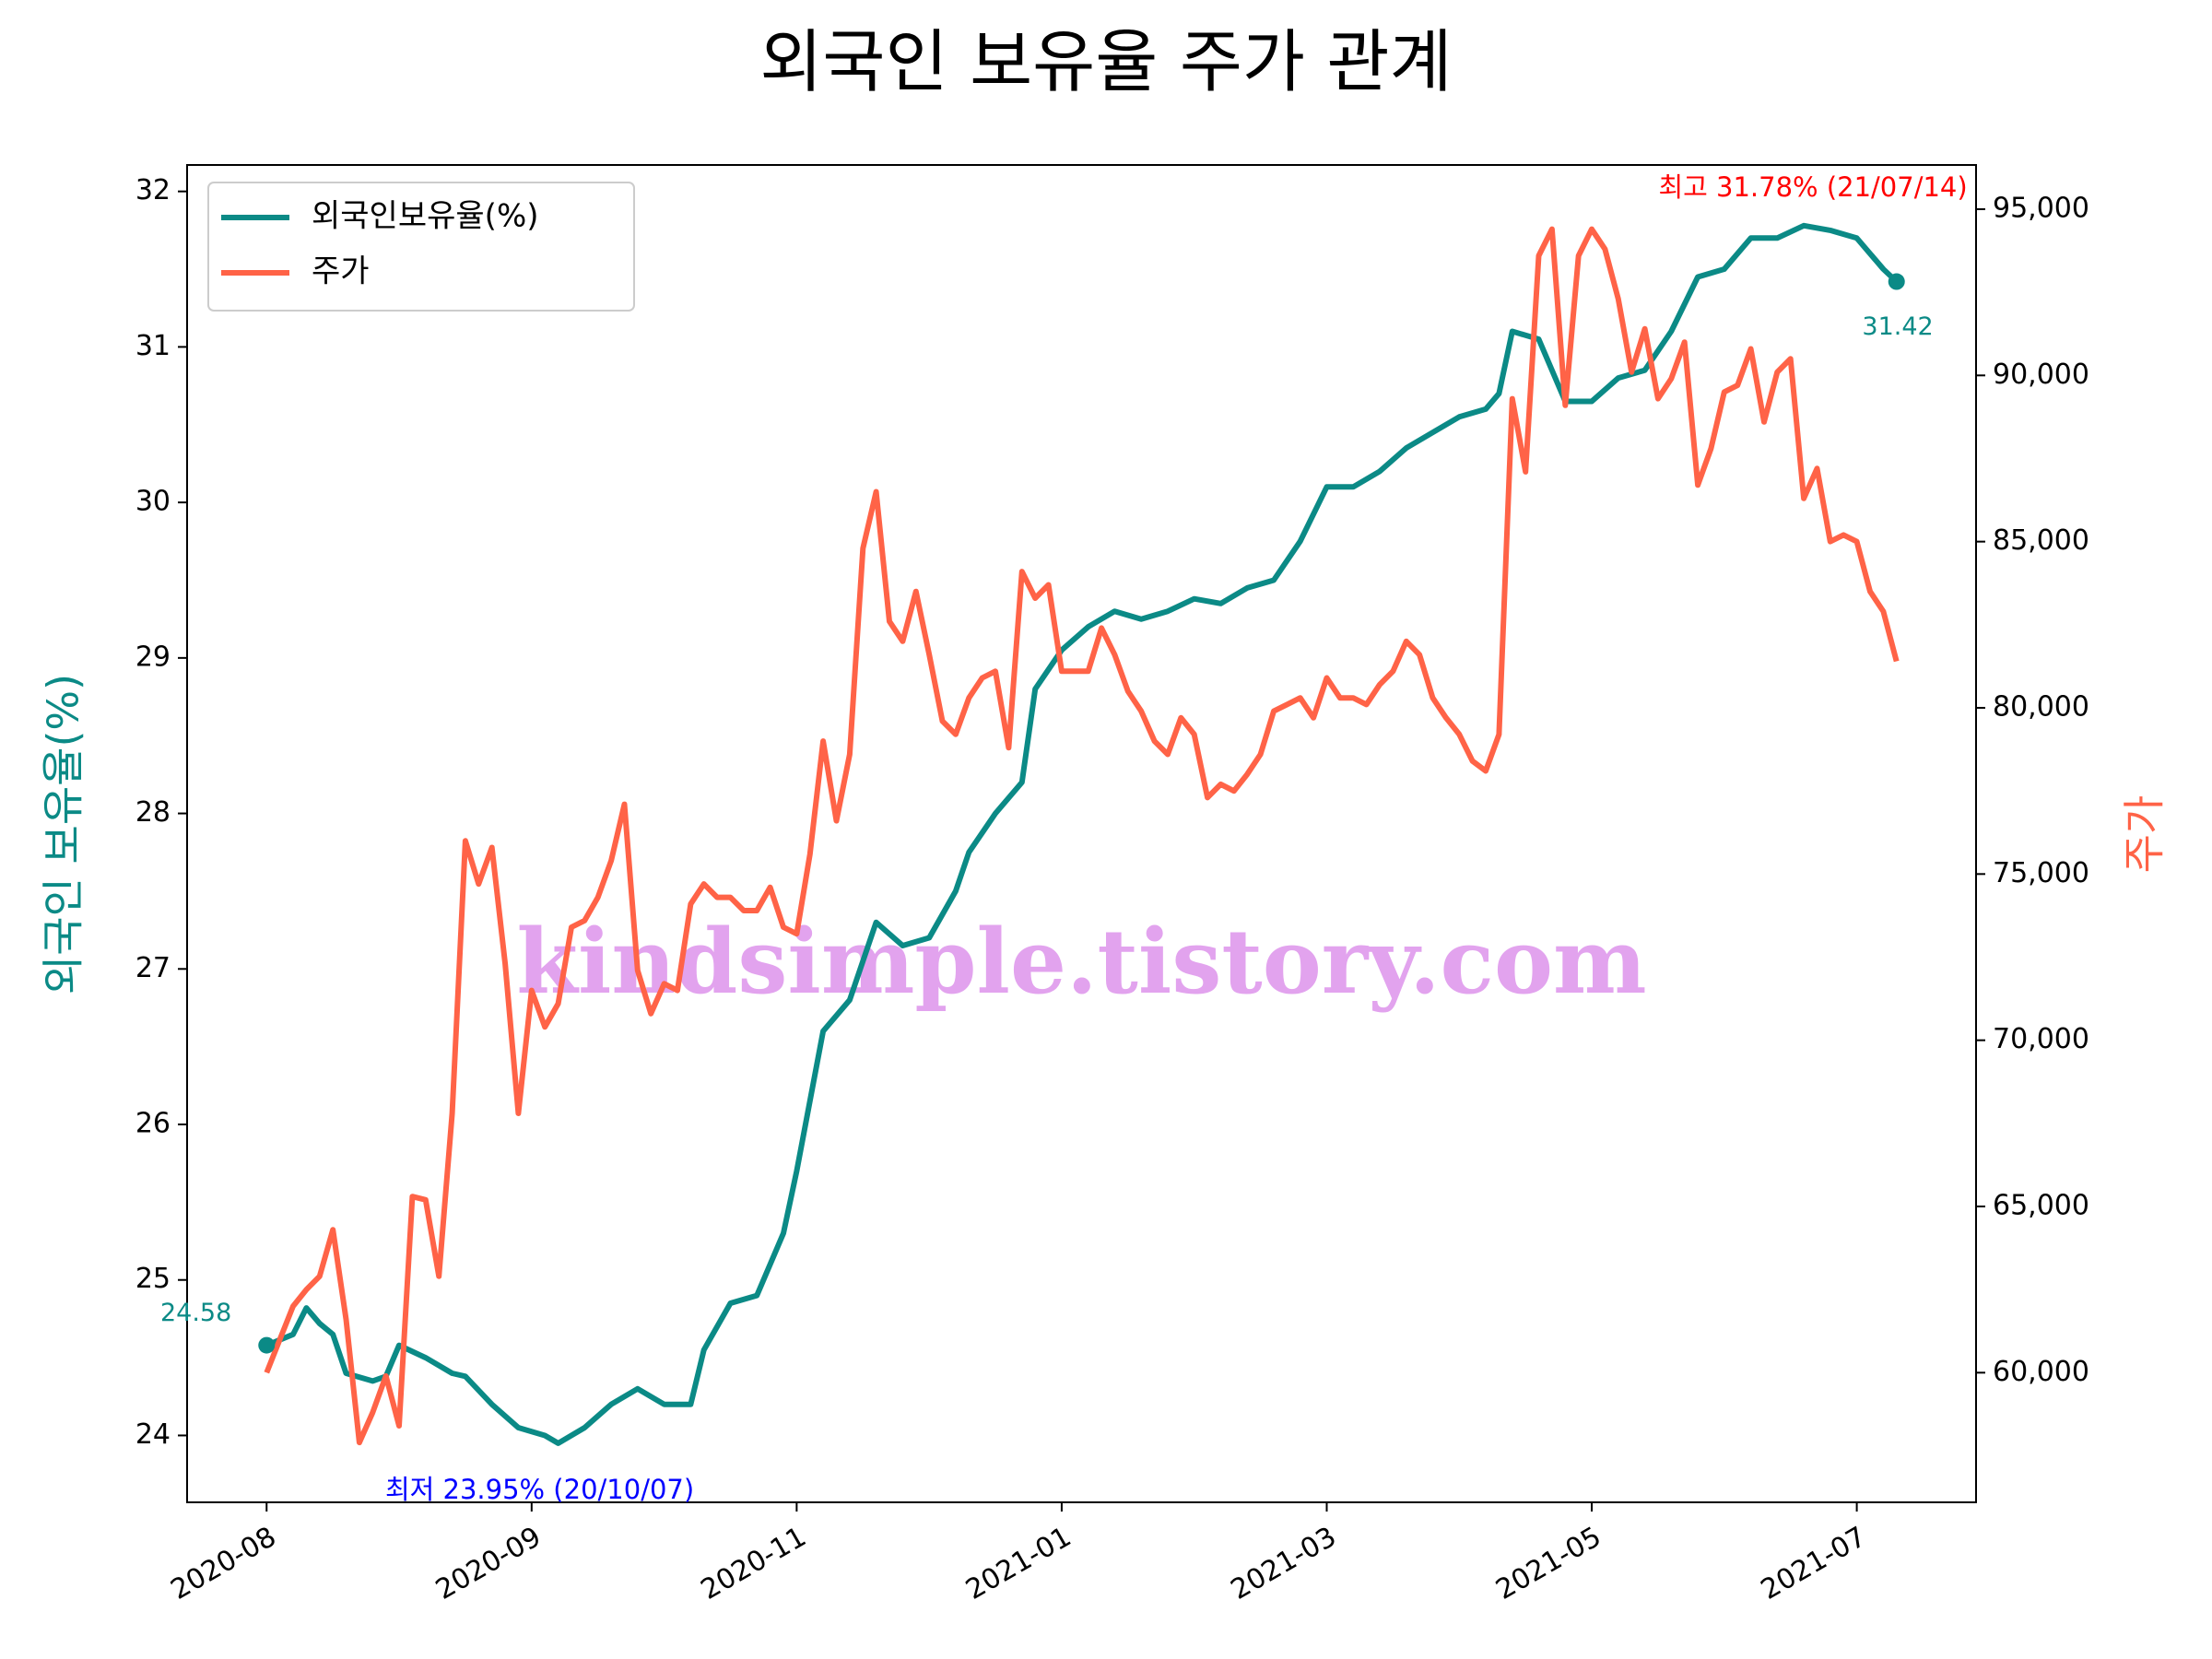  I want to click on legend-label: 외국인보유율(%), so click(425, 216).